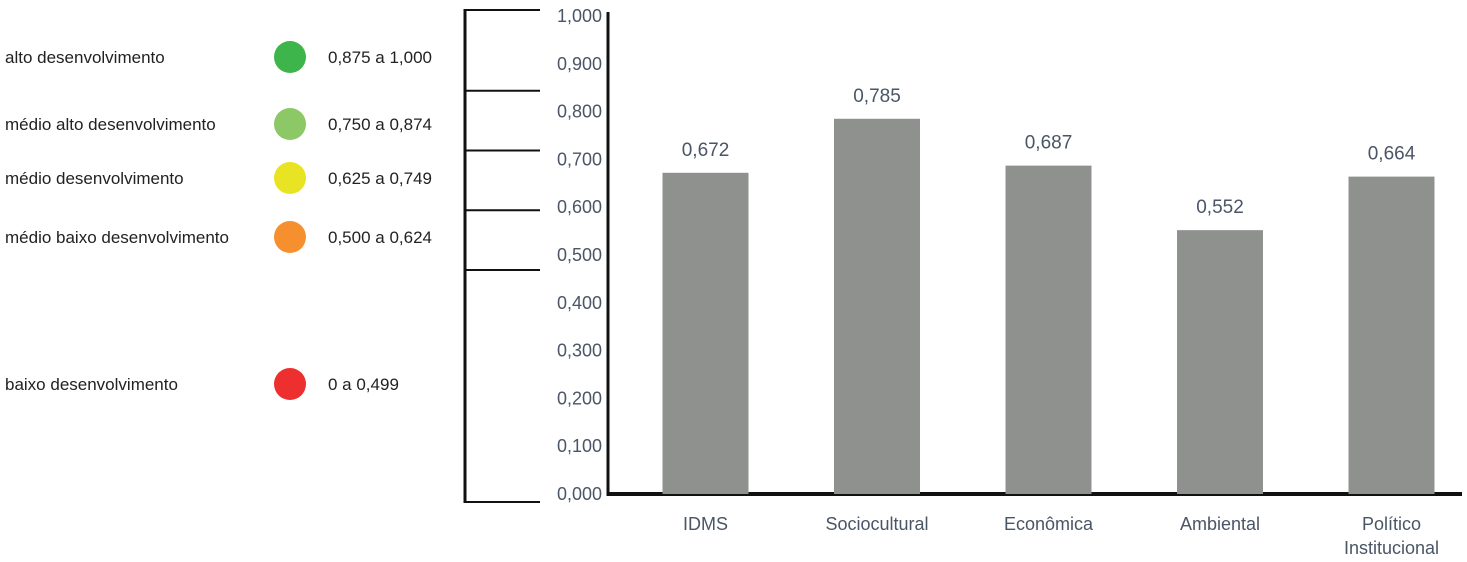 Image resolution: width=1467 pixels, height=562 pixels. What do you see at coordinates (579, 255) in the screenshot?
I see `y-tick-label: 0,500` at bounding box center [579, 255].